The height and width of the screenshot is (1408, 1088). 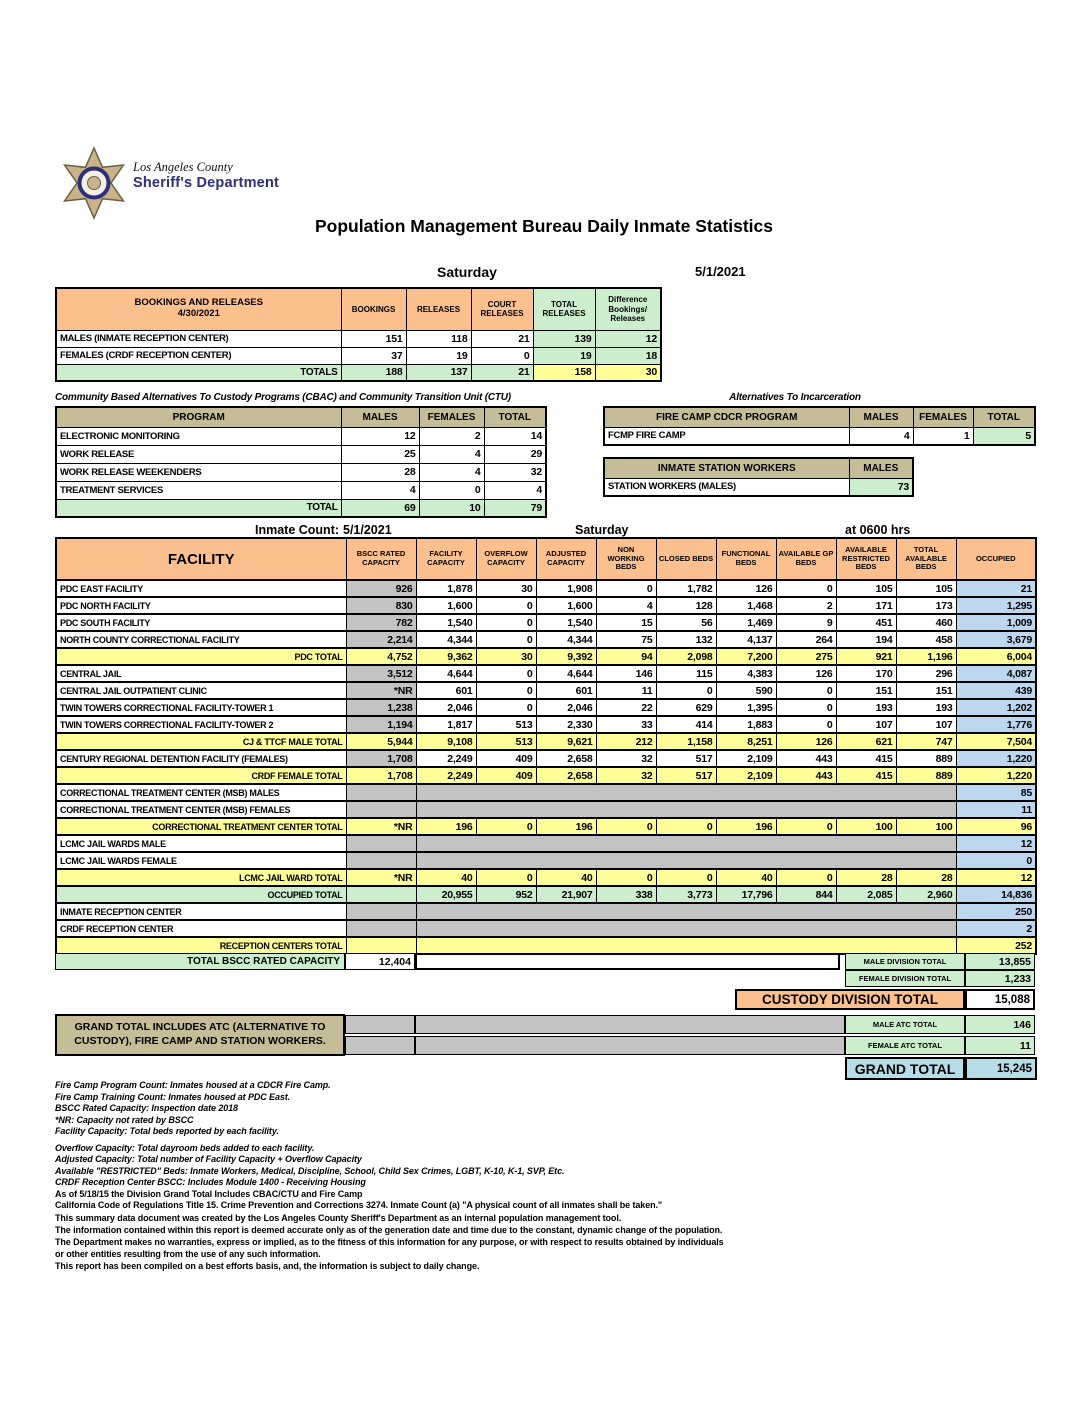 What do you see at coordinates (446, 724) in the screenshot?
I see `facility-cell: 1,817` at bounding box center [446, 724].